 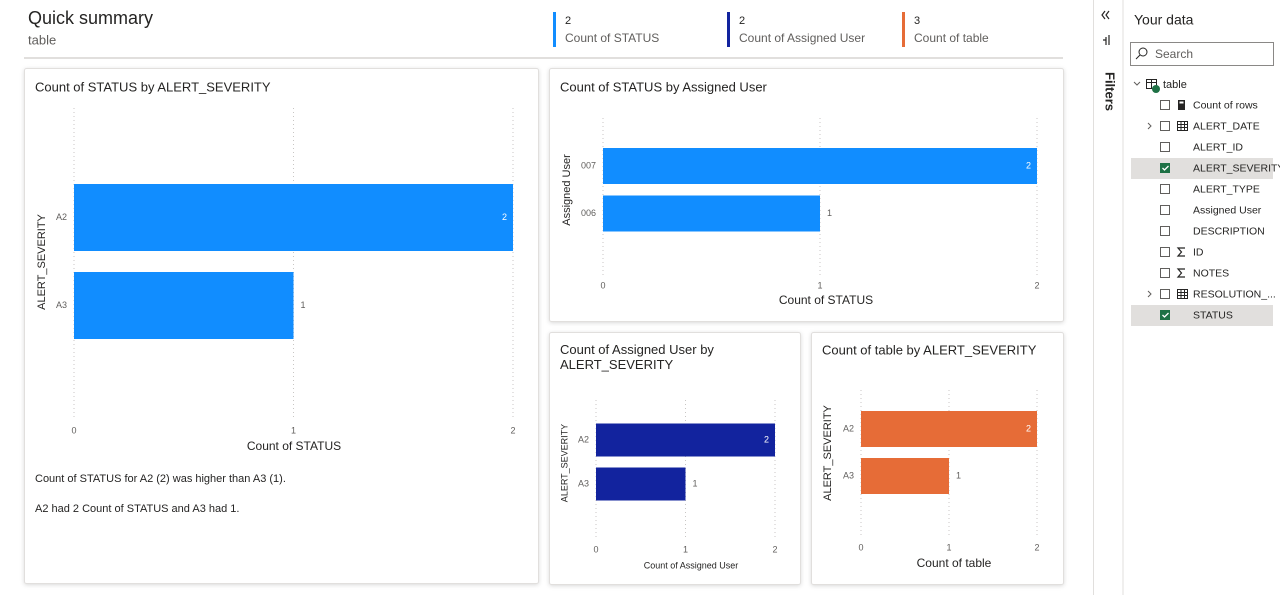 I want to click on sigma-icon, so click(x=1180, y=252).